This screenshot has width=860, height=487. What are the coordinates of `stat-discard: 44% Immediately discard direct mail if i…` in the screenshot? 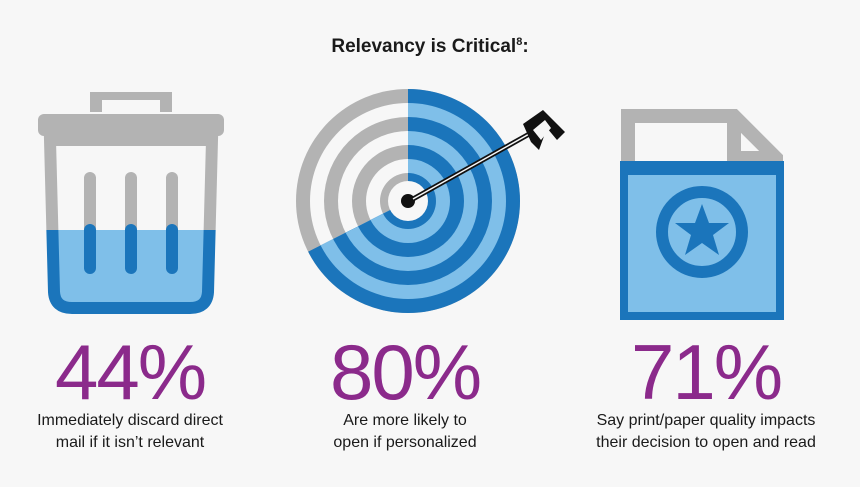 It's located at (140, 391).